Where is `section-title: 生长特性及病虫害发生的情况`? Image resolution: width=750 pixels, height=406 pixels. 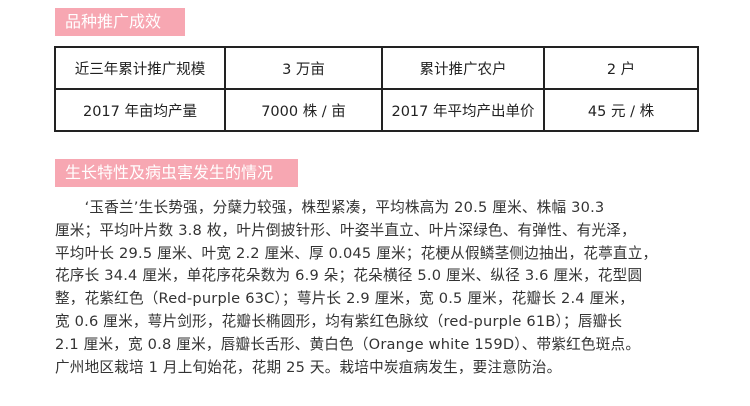 section-title: 生长特性及病虫害发生的情况 is located at coordinates (169, 172).